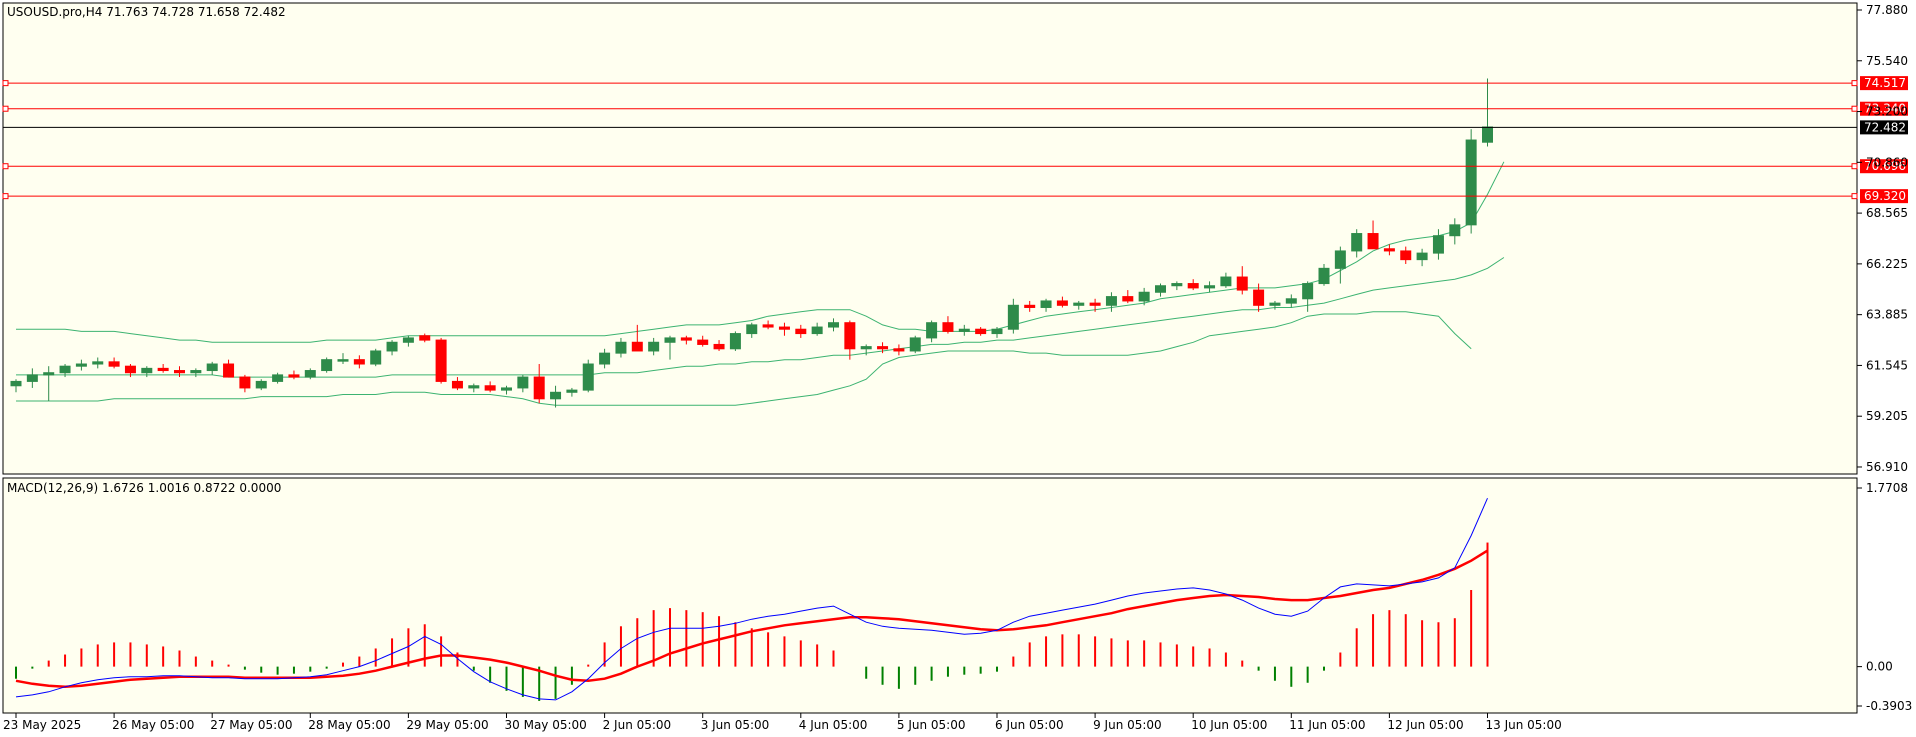 The image size is (1916, 737). What do you see at coordinates (1887, 162) in the screenshot?
I see `price-tick-label: 70.860` at bounding box center [1887, 162].